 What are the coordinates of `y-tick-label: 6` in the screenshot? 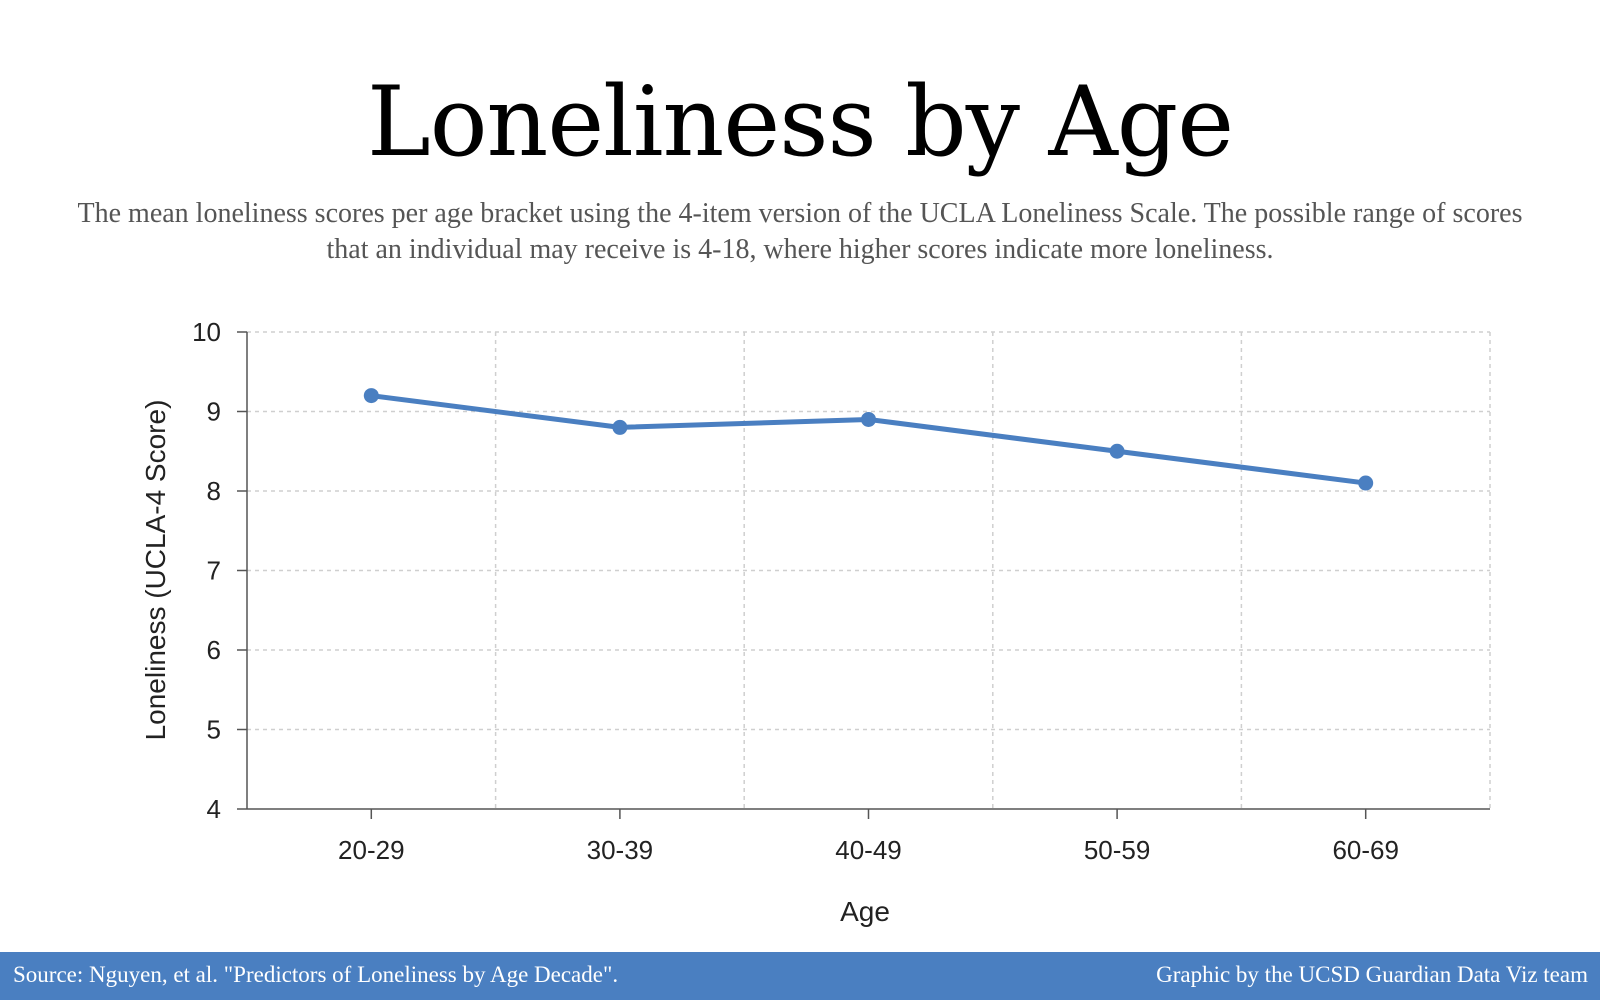 It's located at (214, 650).